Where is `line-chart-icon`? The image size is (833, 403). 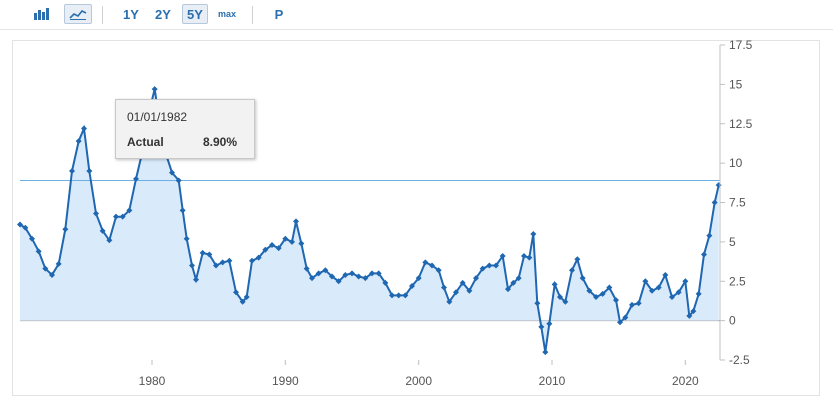
line-chart-icon is located at coordinates (78, 14).